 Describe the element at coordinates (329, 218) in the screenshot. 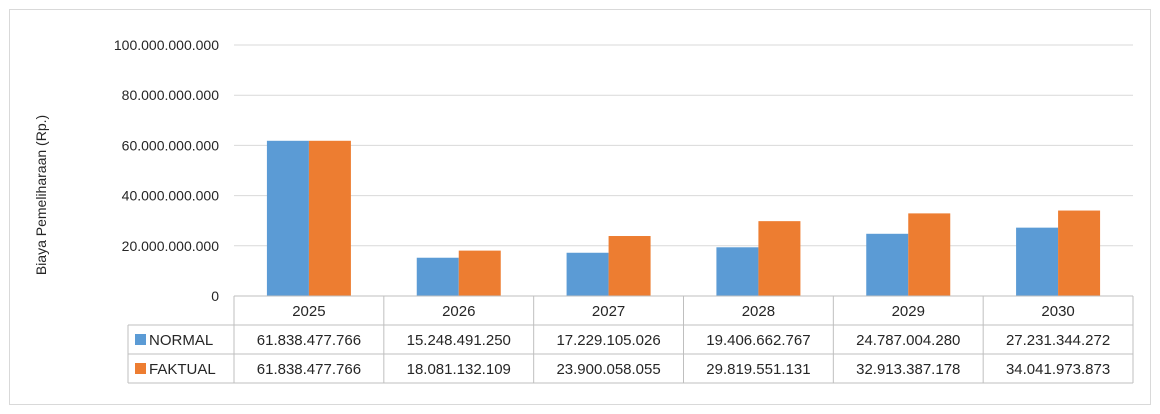

I see `bar-faktual-2025` at that location.